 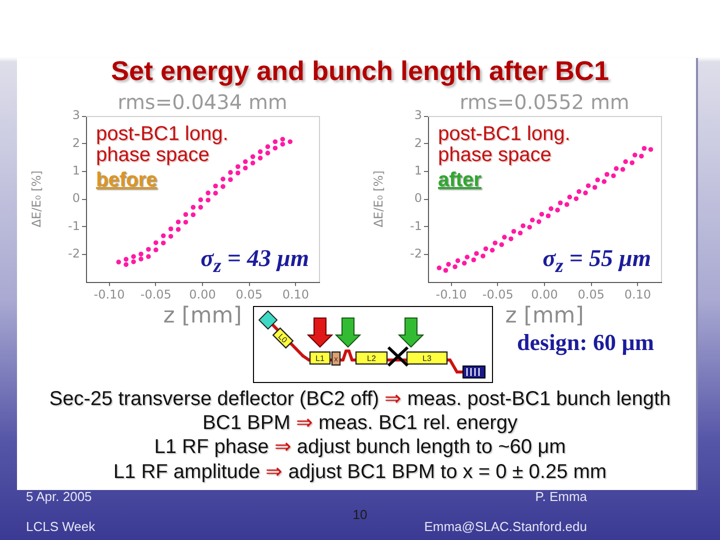 What do you see at coordinates (254, 262) in the screenshot?
I see `annotation: σ$_{z}$ = 43 μm` at bounding box center [254, 262].